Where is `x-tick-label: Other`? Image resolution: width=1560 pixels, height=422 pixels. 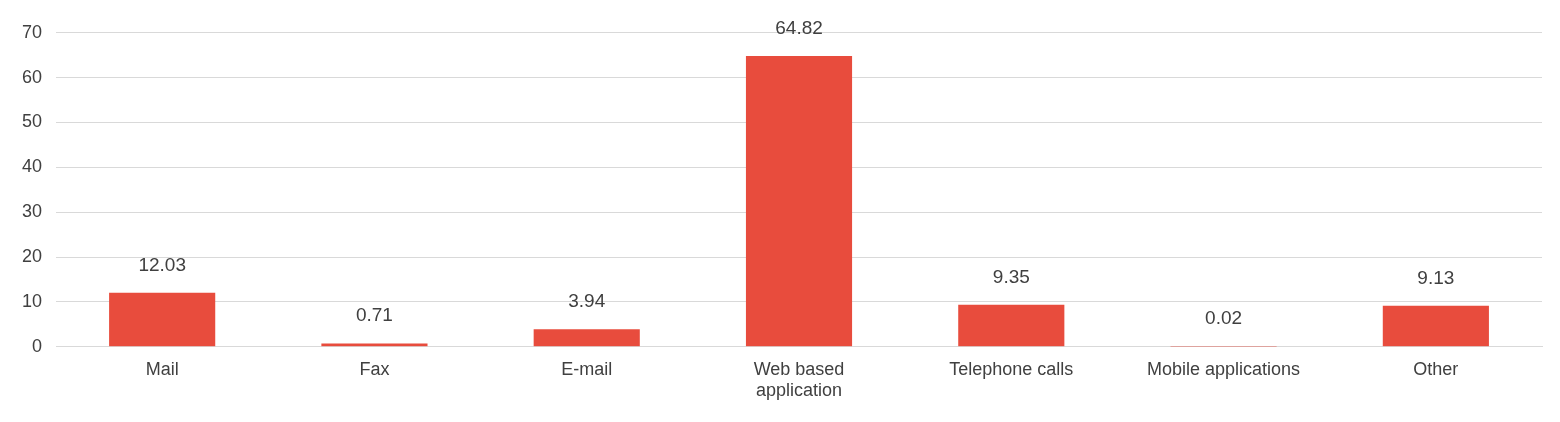 x-tick-label: Other is located at coordinates (1436, 368).